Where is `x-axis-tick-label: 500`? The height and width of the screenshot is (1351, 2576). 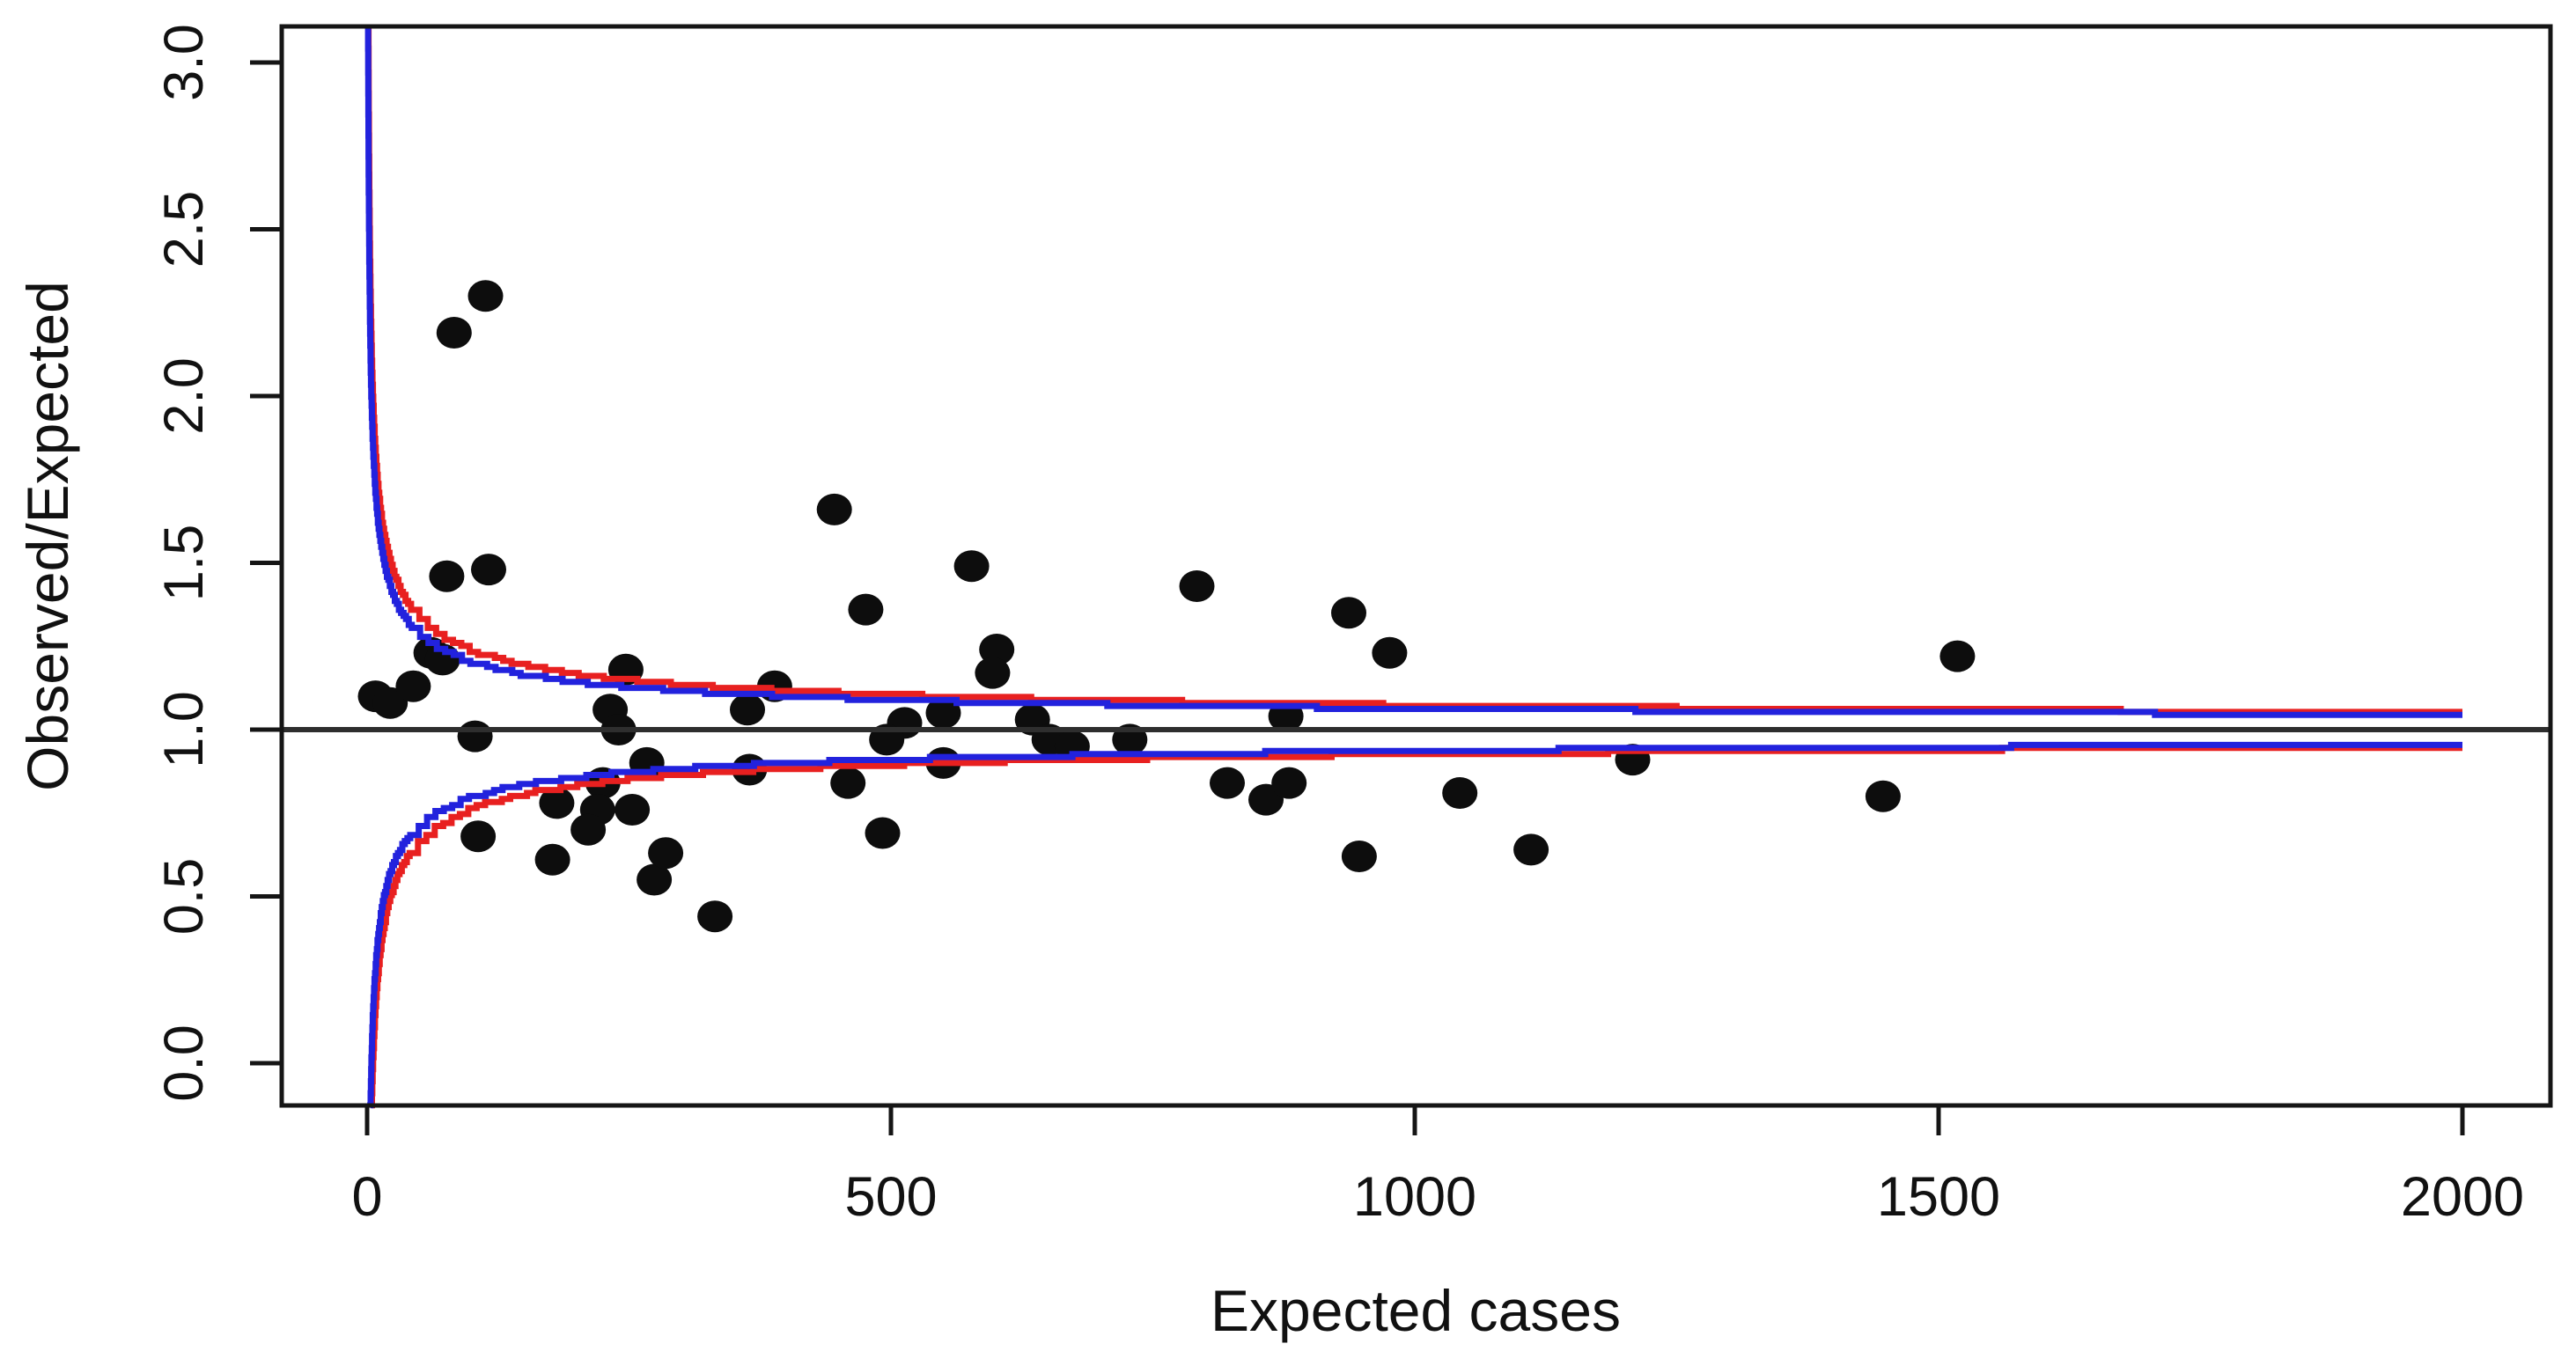 x-axis-tick-label: 500 is located at coordinates (891, 1197).